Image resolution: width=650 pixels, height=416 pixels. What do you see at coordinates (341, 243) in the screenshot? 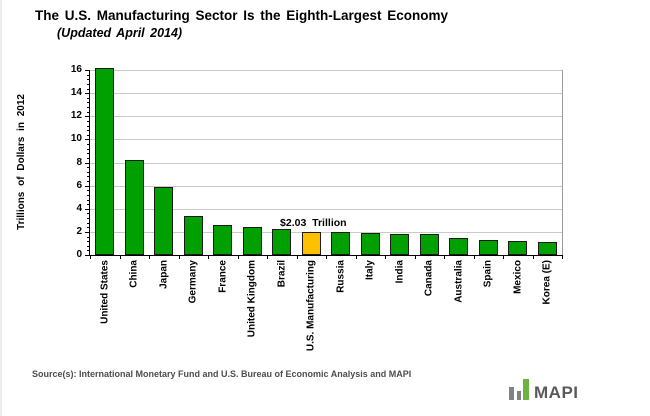
I see `bar-russia` at bounding box center [341, 243].